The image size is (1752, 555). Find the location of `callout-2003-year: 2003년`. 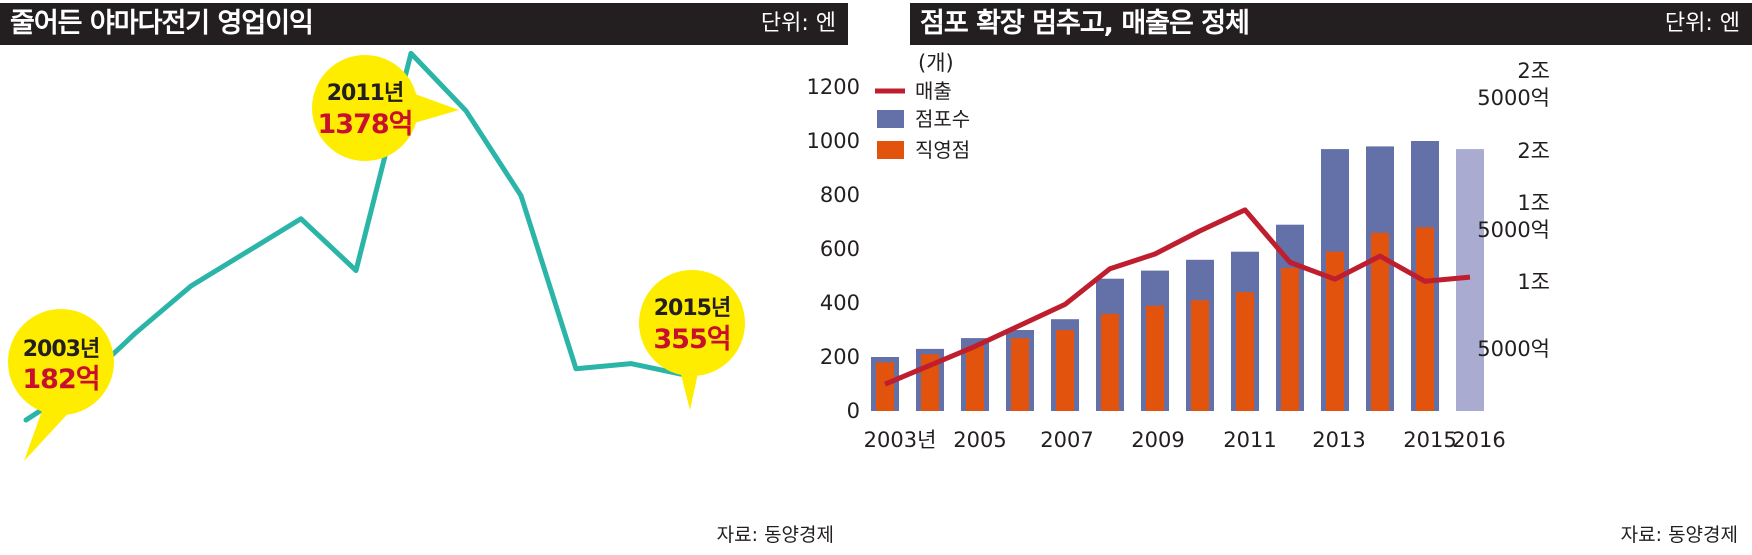

callout-2003-year: 2003년 is located at coordinates (61, 349).